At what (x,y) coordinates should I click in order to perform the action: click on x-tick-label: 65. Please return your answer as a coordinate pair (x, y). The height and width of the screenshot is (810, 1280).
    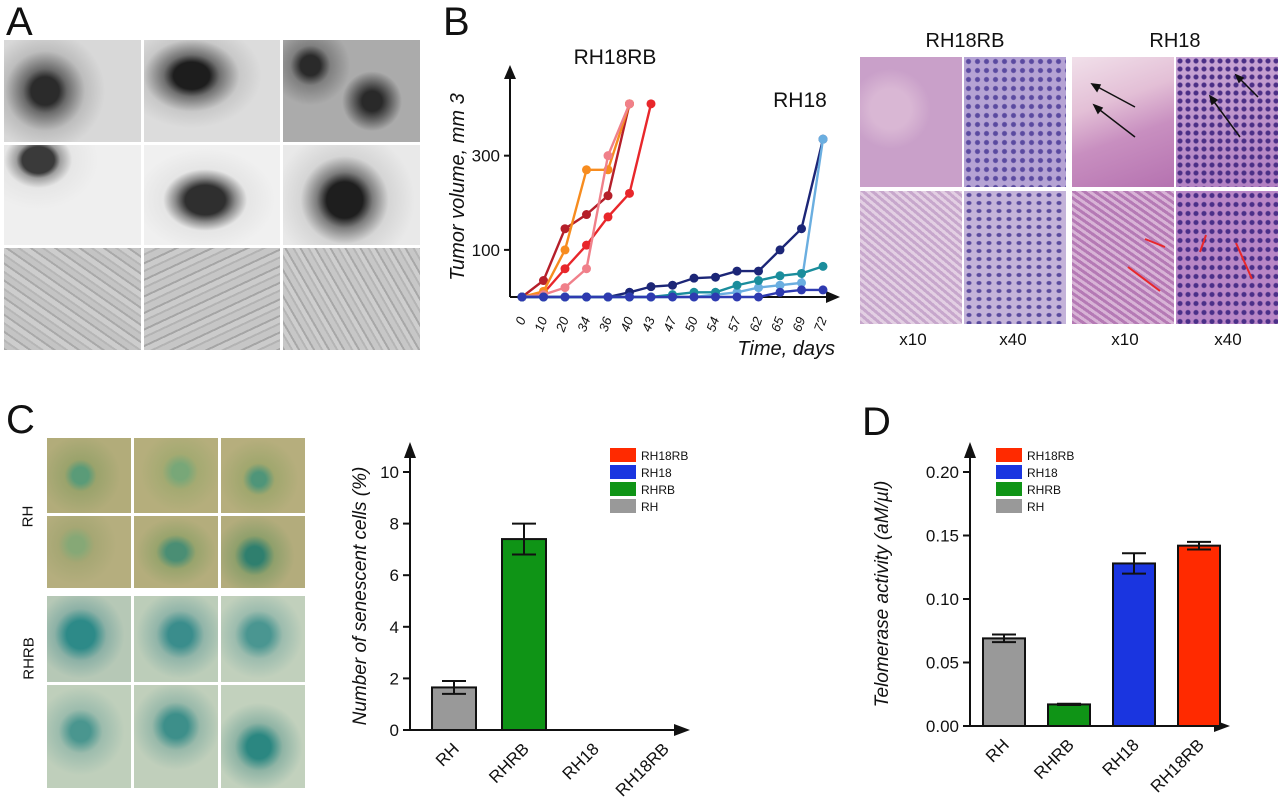
    Looking at the image, I should click on (777, 323).